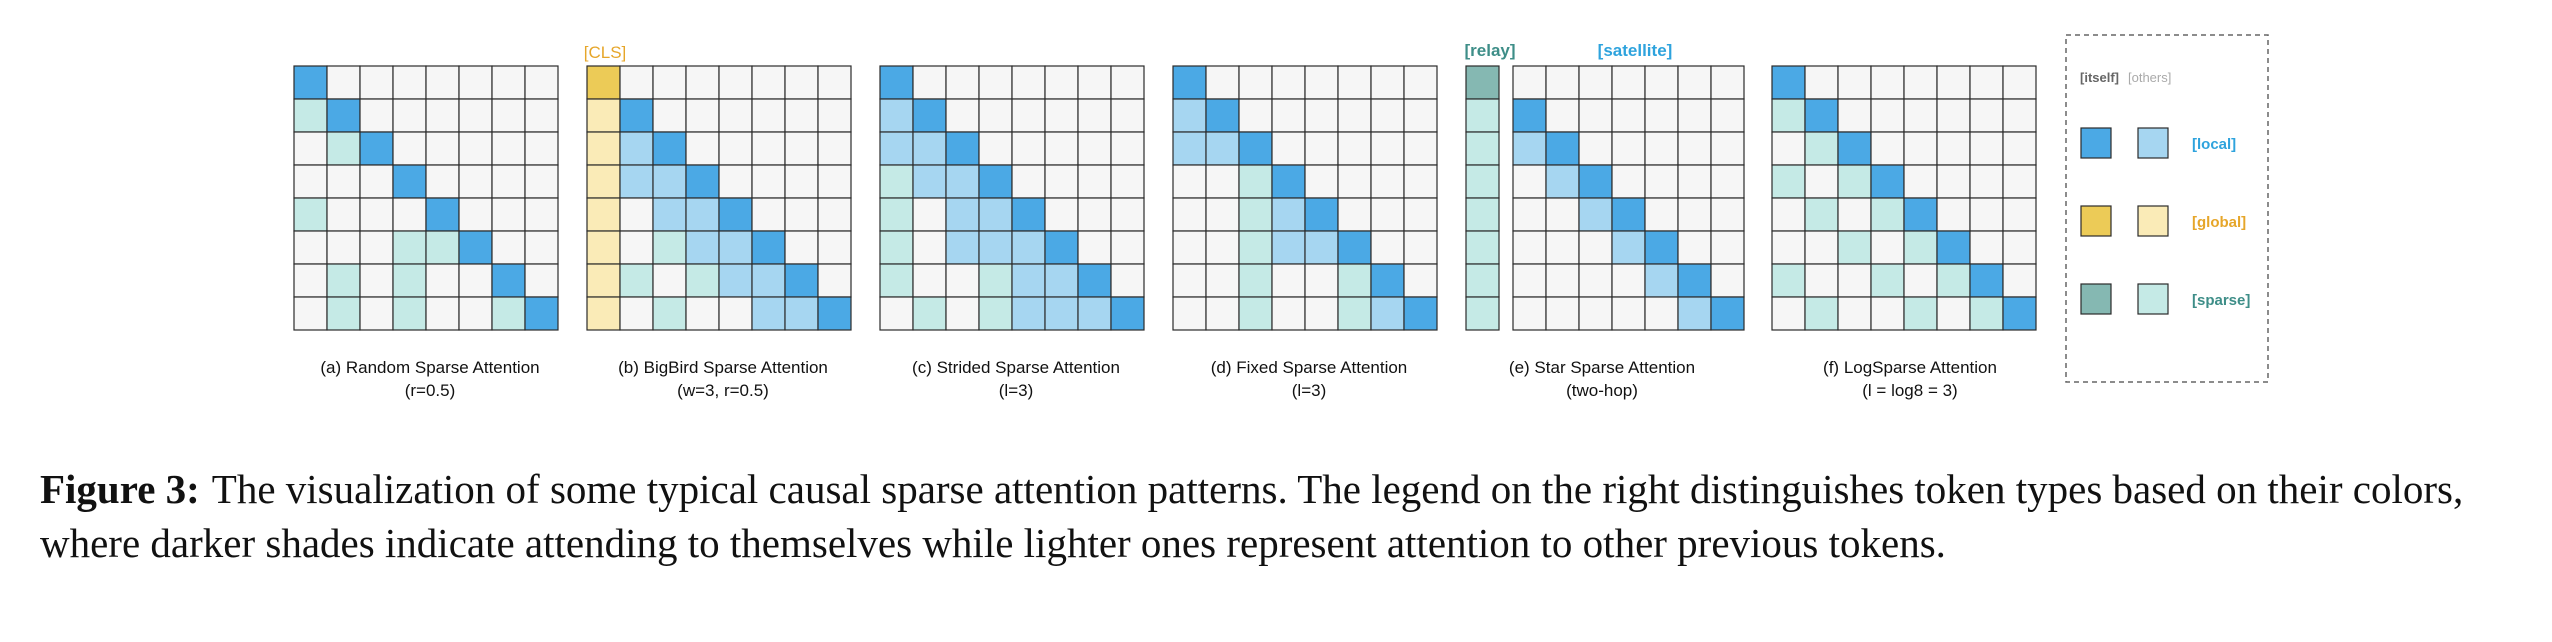  What do you see at coordinates (429, 367) in the screenshot?
I see `panel-caption-title: (a) Random Sparse Attention` at bounding box center [429, 367].